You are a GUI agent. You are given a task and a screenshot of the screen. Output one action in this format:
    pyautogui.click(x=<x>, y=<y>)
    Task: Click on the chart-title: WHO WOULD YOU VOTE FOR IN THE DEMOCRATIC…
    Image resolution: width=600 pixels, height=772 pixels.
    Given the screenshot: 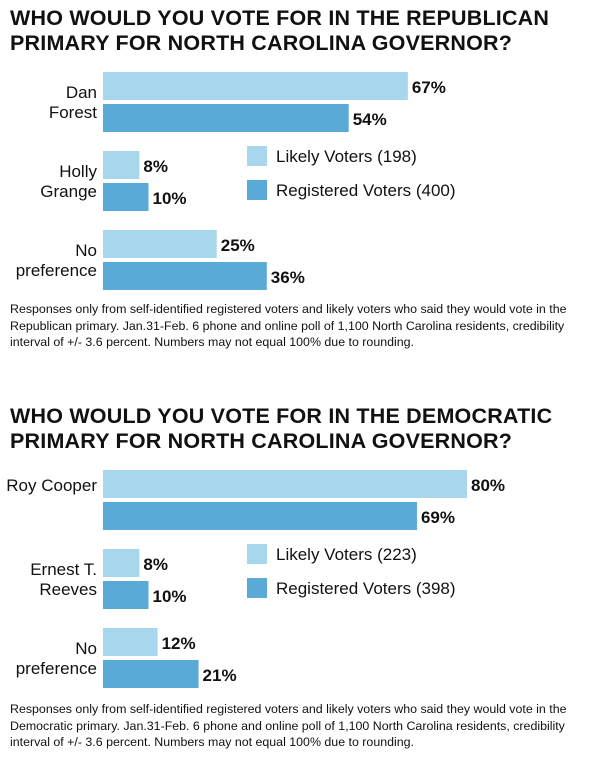 What is the action you would take?
    pyautogui.click(x=281, y=428)
    